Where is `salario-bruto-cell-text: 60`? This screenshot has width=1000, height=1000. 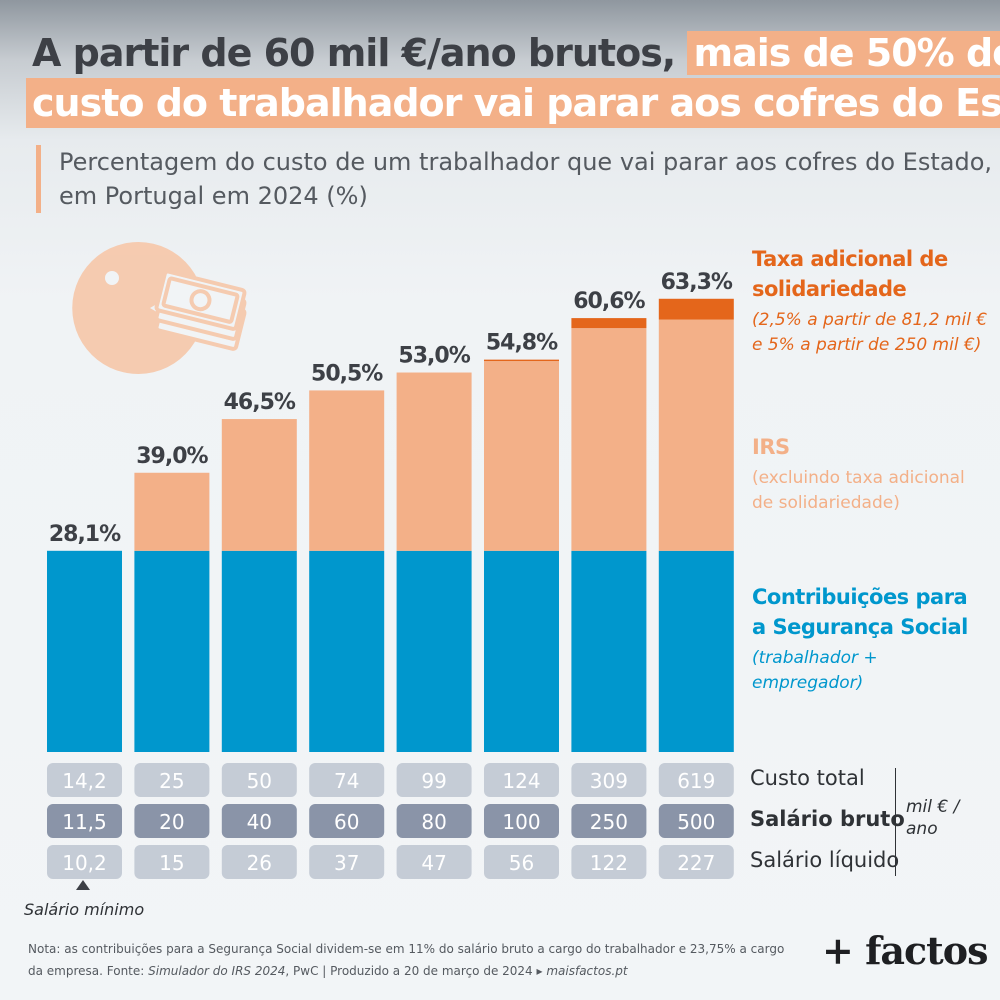 salario-bruto-cell-text: 60 is located at coordinates (346, 822).